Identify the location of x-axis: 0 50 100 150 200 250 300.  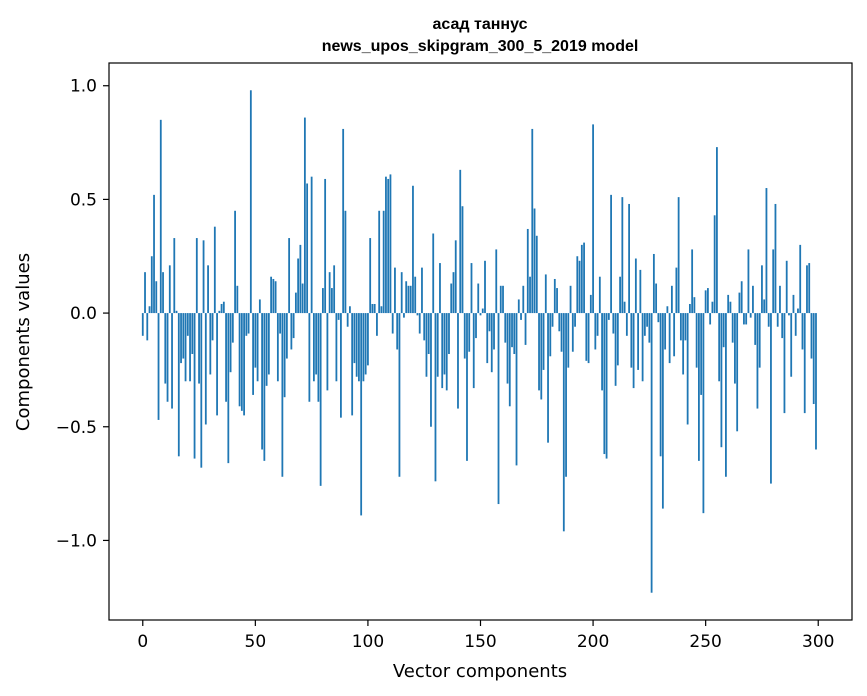
(485, 636).